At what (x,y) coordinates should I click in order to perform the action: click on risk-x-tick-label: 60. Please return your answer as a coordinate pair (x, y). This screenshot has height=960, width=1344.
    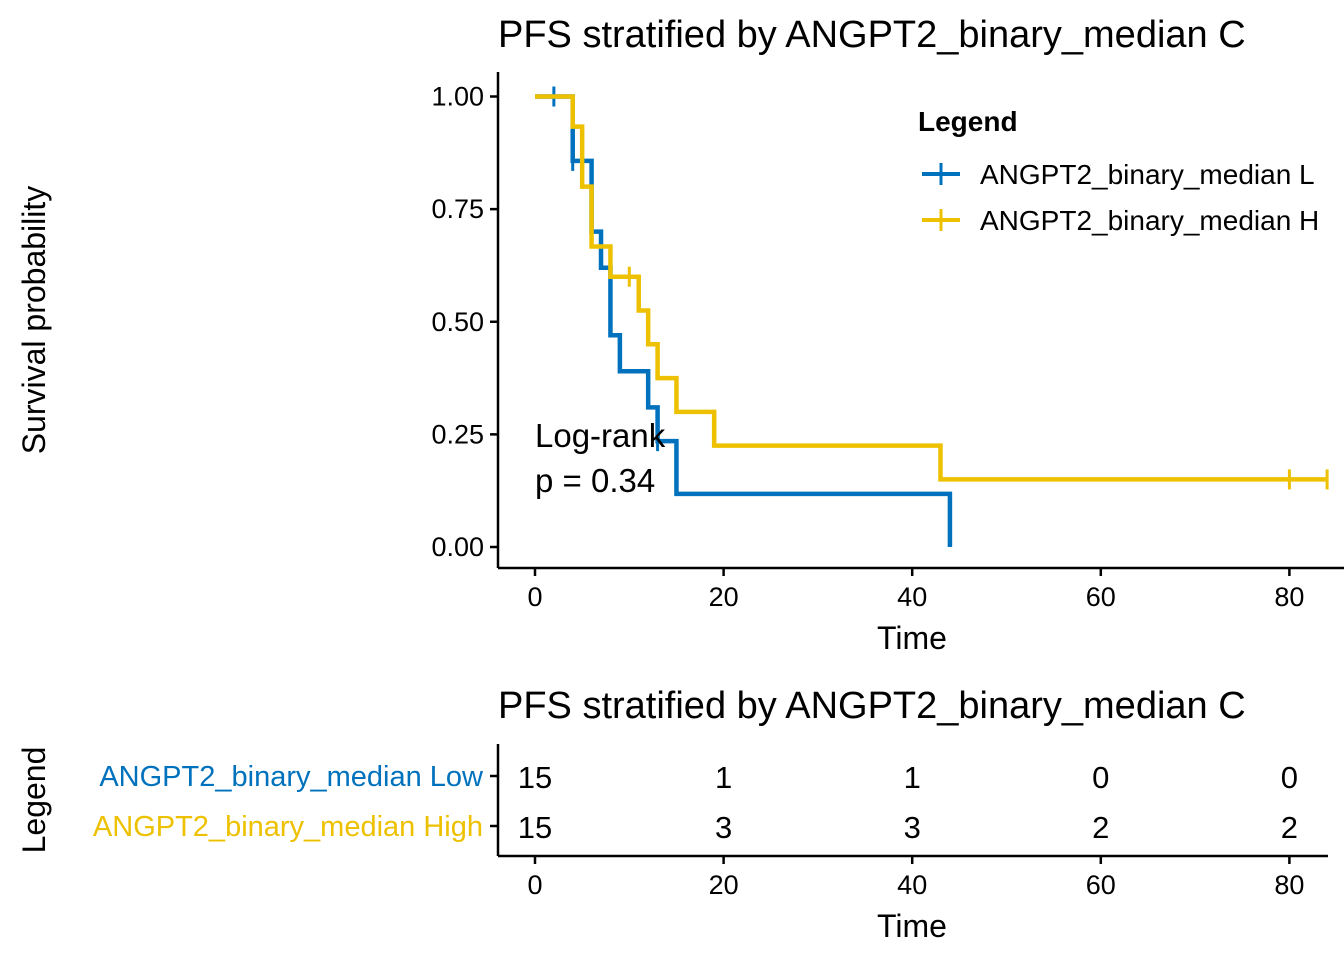
    Looking at the image, I should click on (1101, 885).